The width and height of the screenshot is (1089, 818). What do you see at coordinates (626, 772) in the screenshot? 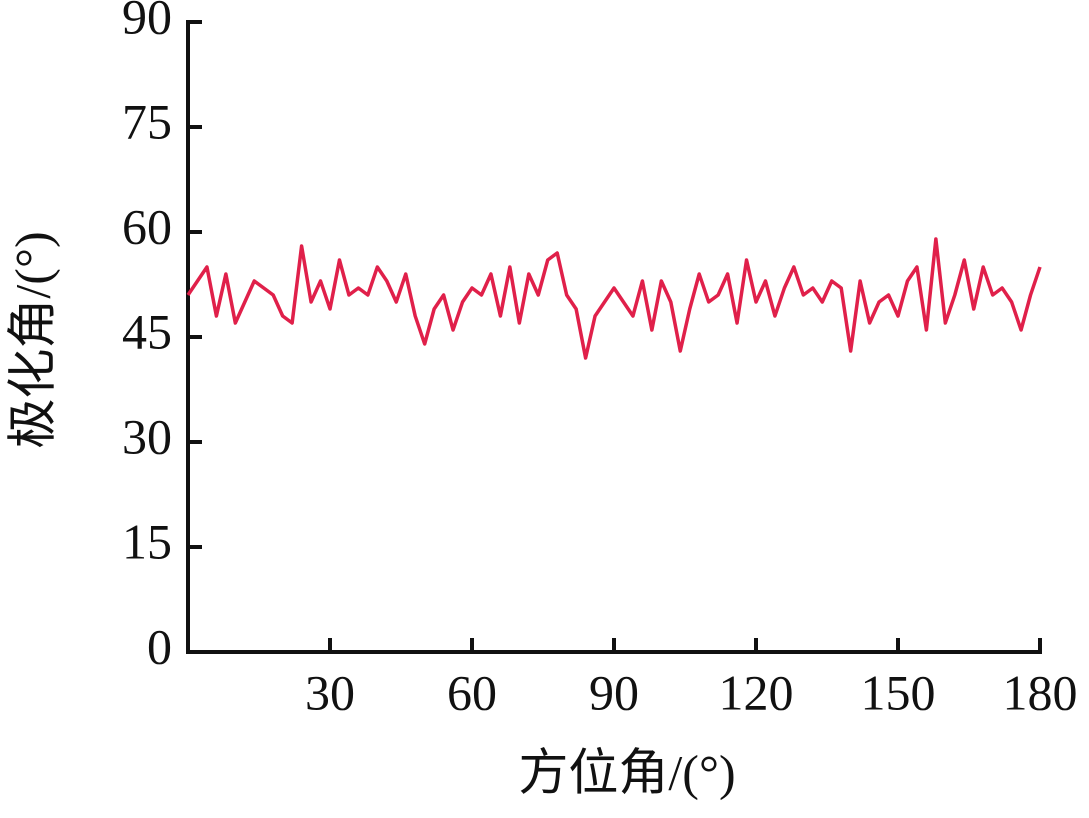
I see `x-axis-label: 方位角/(°)` at bounding box center [626, 772].